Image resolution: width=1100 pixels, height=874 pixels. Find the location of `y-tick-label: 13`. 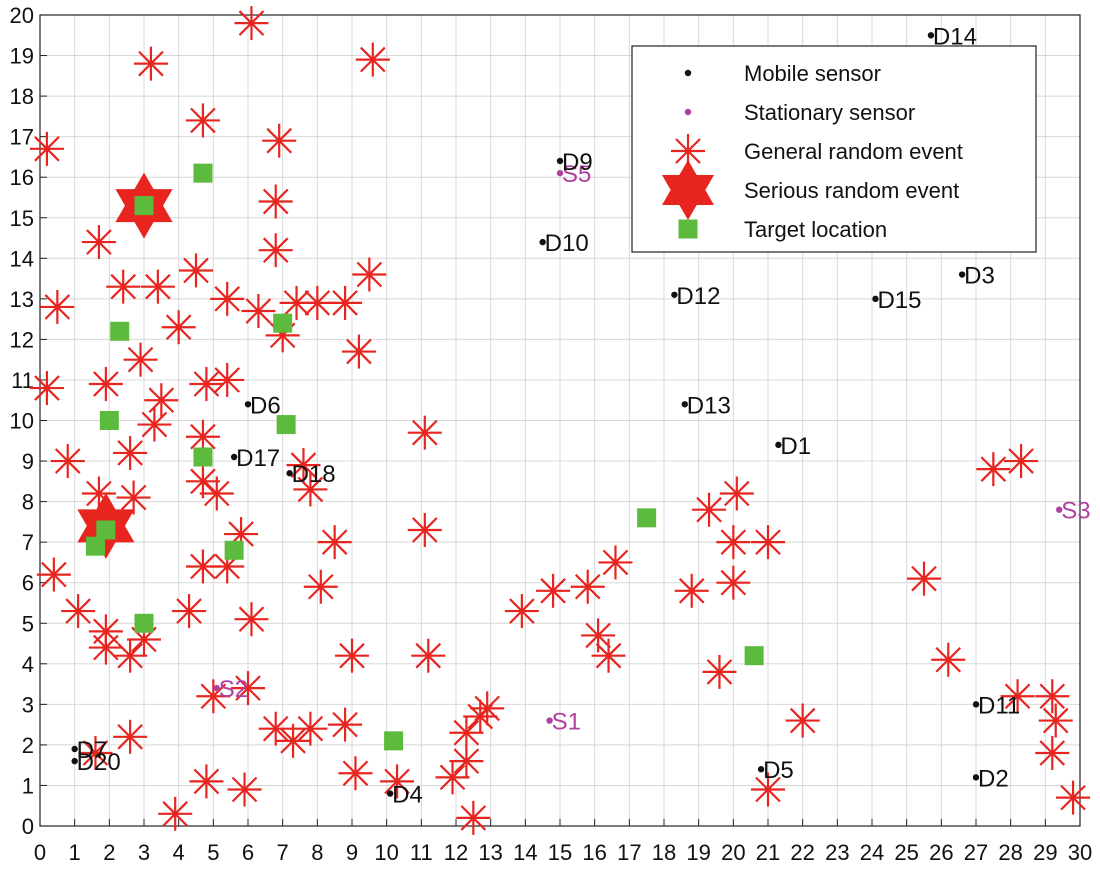

y-tick-label: 13 is located at coordinates (22, 299).